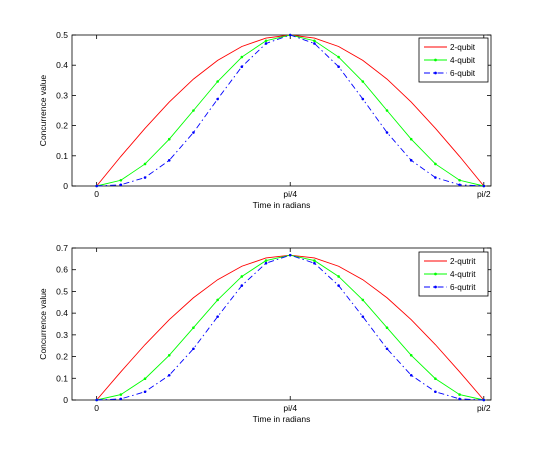 The image size is (545, 450). I want to click on legend-label: 4-qubit, so click(463, 60).